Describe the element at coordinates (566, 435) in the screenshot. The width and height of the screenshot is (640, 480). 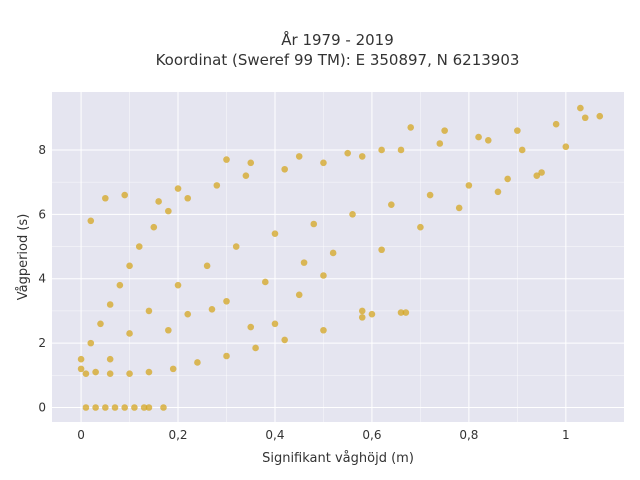
I see `x-tick-label: 1` at that location.